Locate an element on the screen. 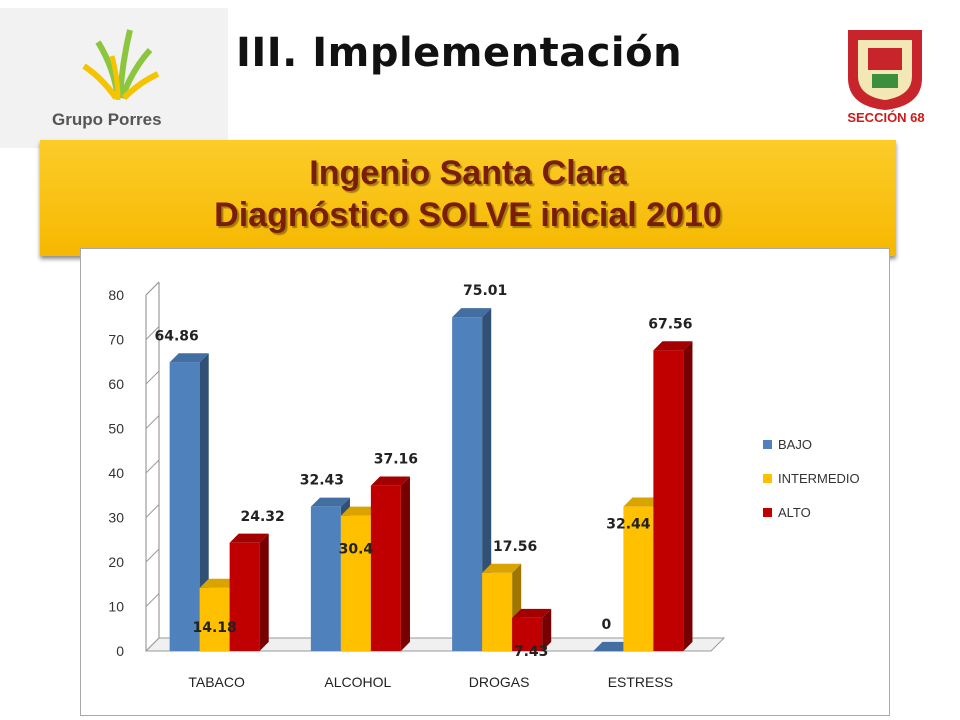 This screenshot has width=960, height=720. sugarcane-icon is located at coordinates (121, 65).